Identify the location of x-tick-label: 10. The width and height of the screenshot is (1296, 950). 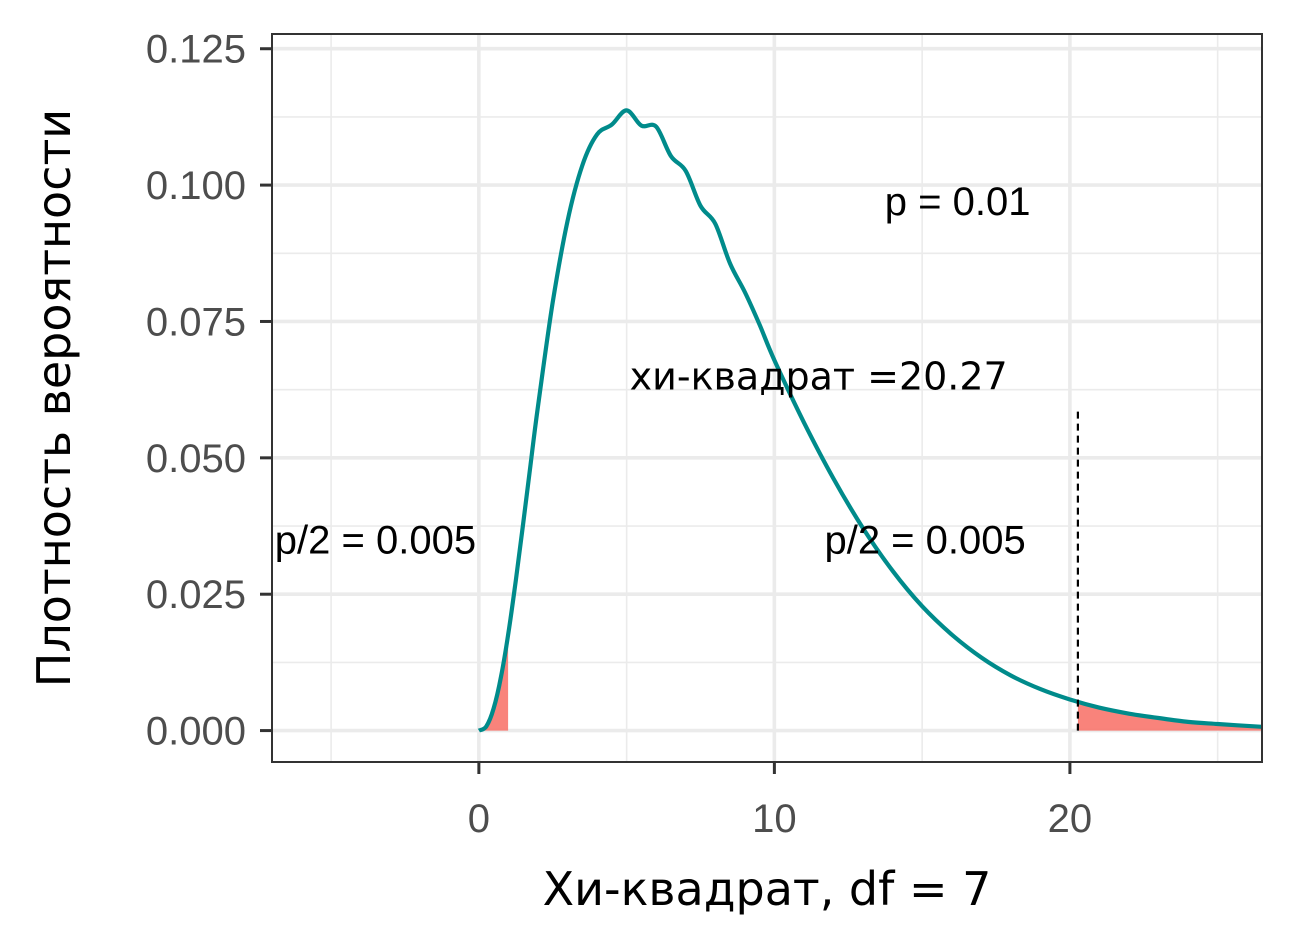
(774, 819).